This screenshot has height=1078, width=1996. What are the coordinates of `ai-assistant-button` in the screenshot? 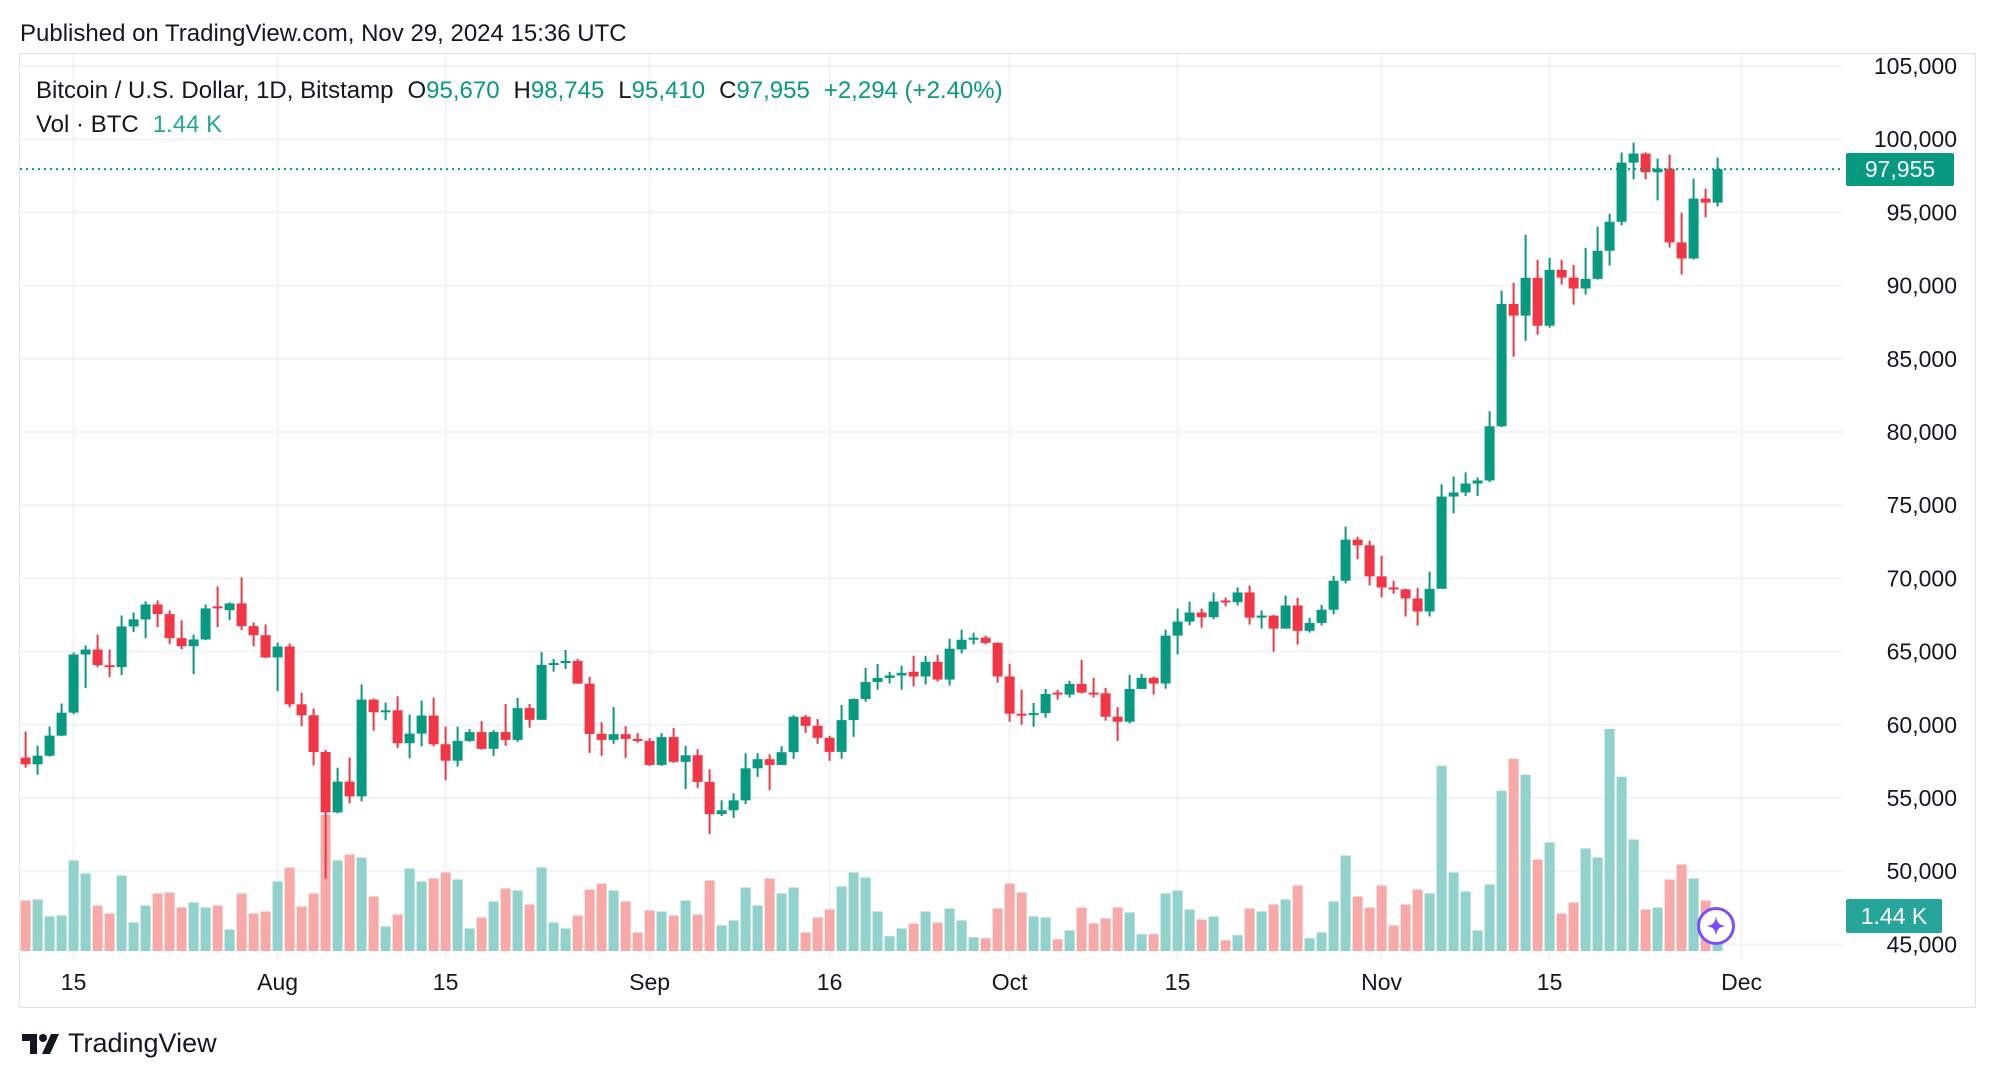 It's located at (1716, 926).